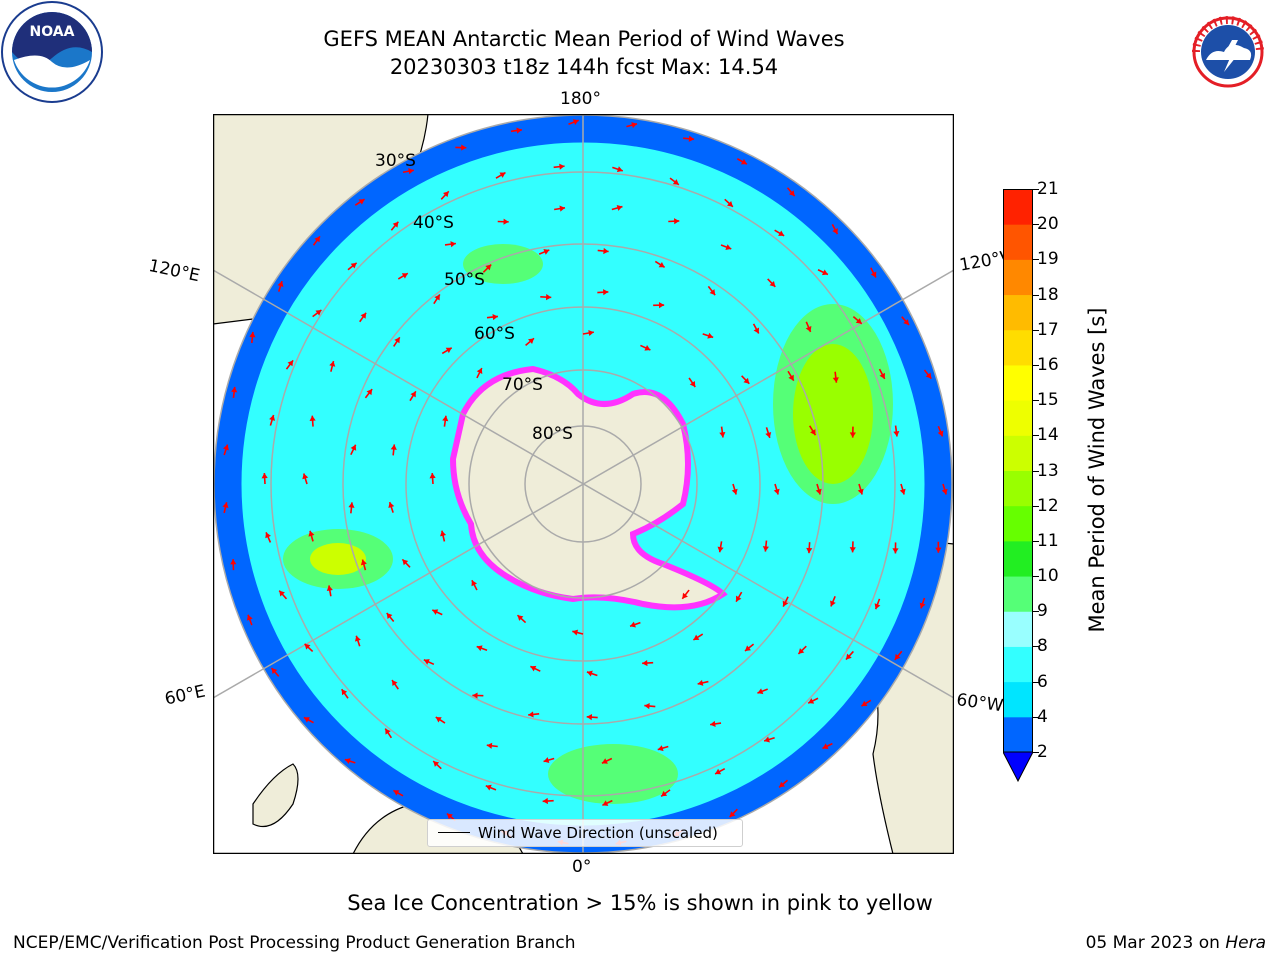  What do you see at coordinates (1040, 681) in the screenshot?
I see `colorbar-tick-label: 6` at bounding box center [1040, 681].